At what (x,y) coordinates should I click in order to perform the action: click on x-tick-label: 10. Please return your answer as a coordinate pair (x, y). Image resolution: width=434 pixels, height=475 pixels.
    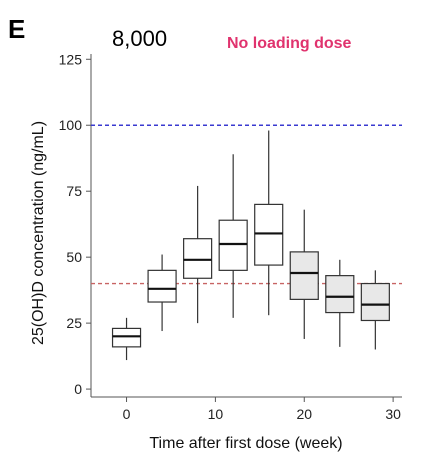
    Looking at the image, I should click on (216, 414).